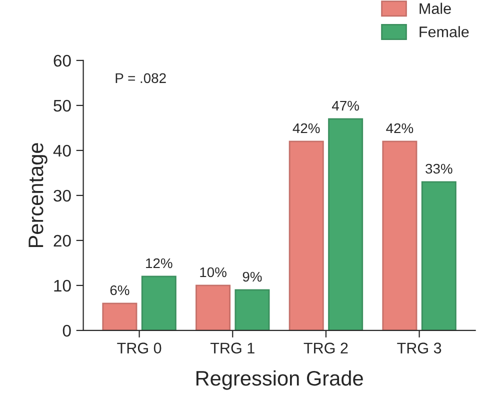 The image size is (490, 403). Describe the element at coordinates (435, 8) in the screenshot. I see `legend-label: Male` at that location.